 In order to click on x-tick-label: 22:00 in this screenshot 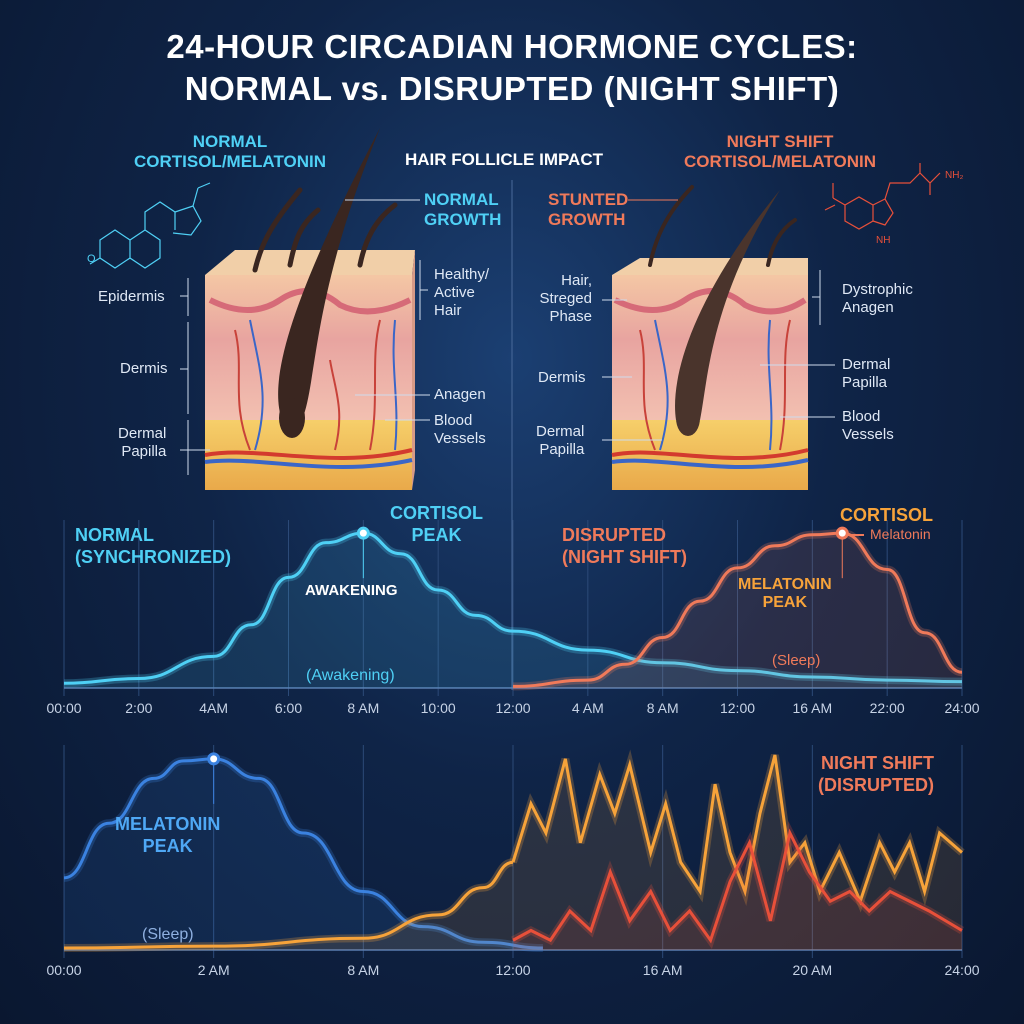, I will do `click(887, 708)`.